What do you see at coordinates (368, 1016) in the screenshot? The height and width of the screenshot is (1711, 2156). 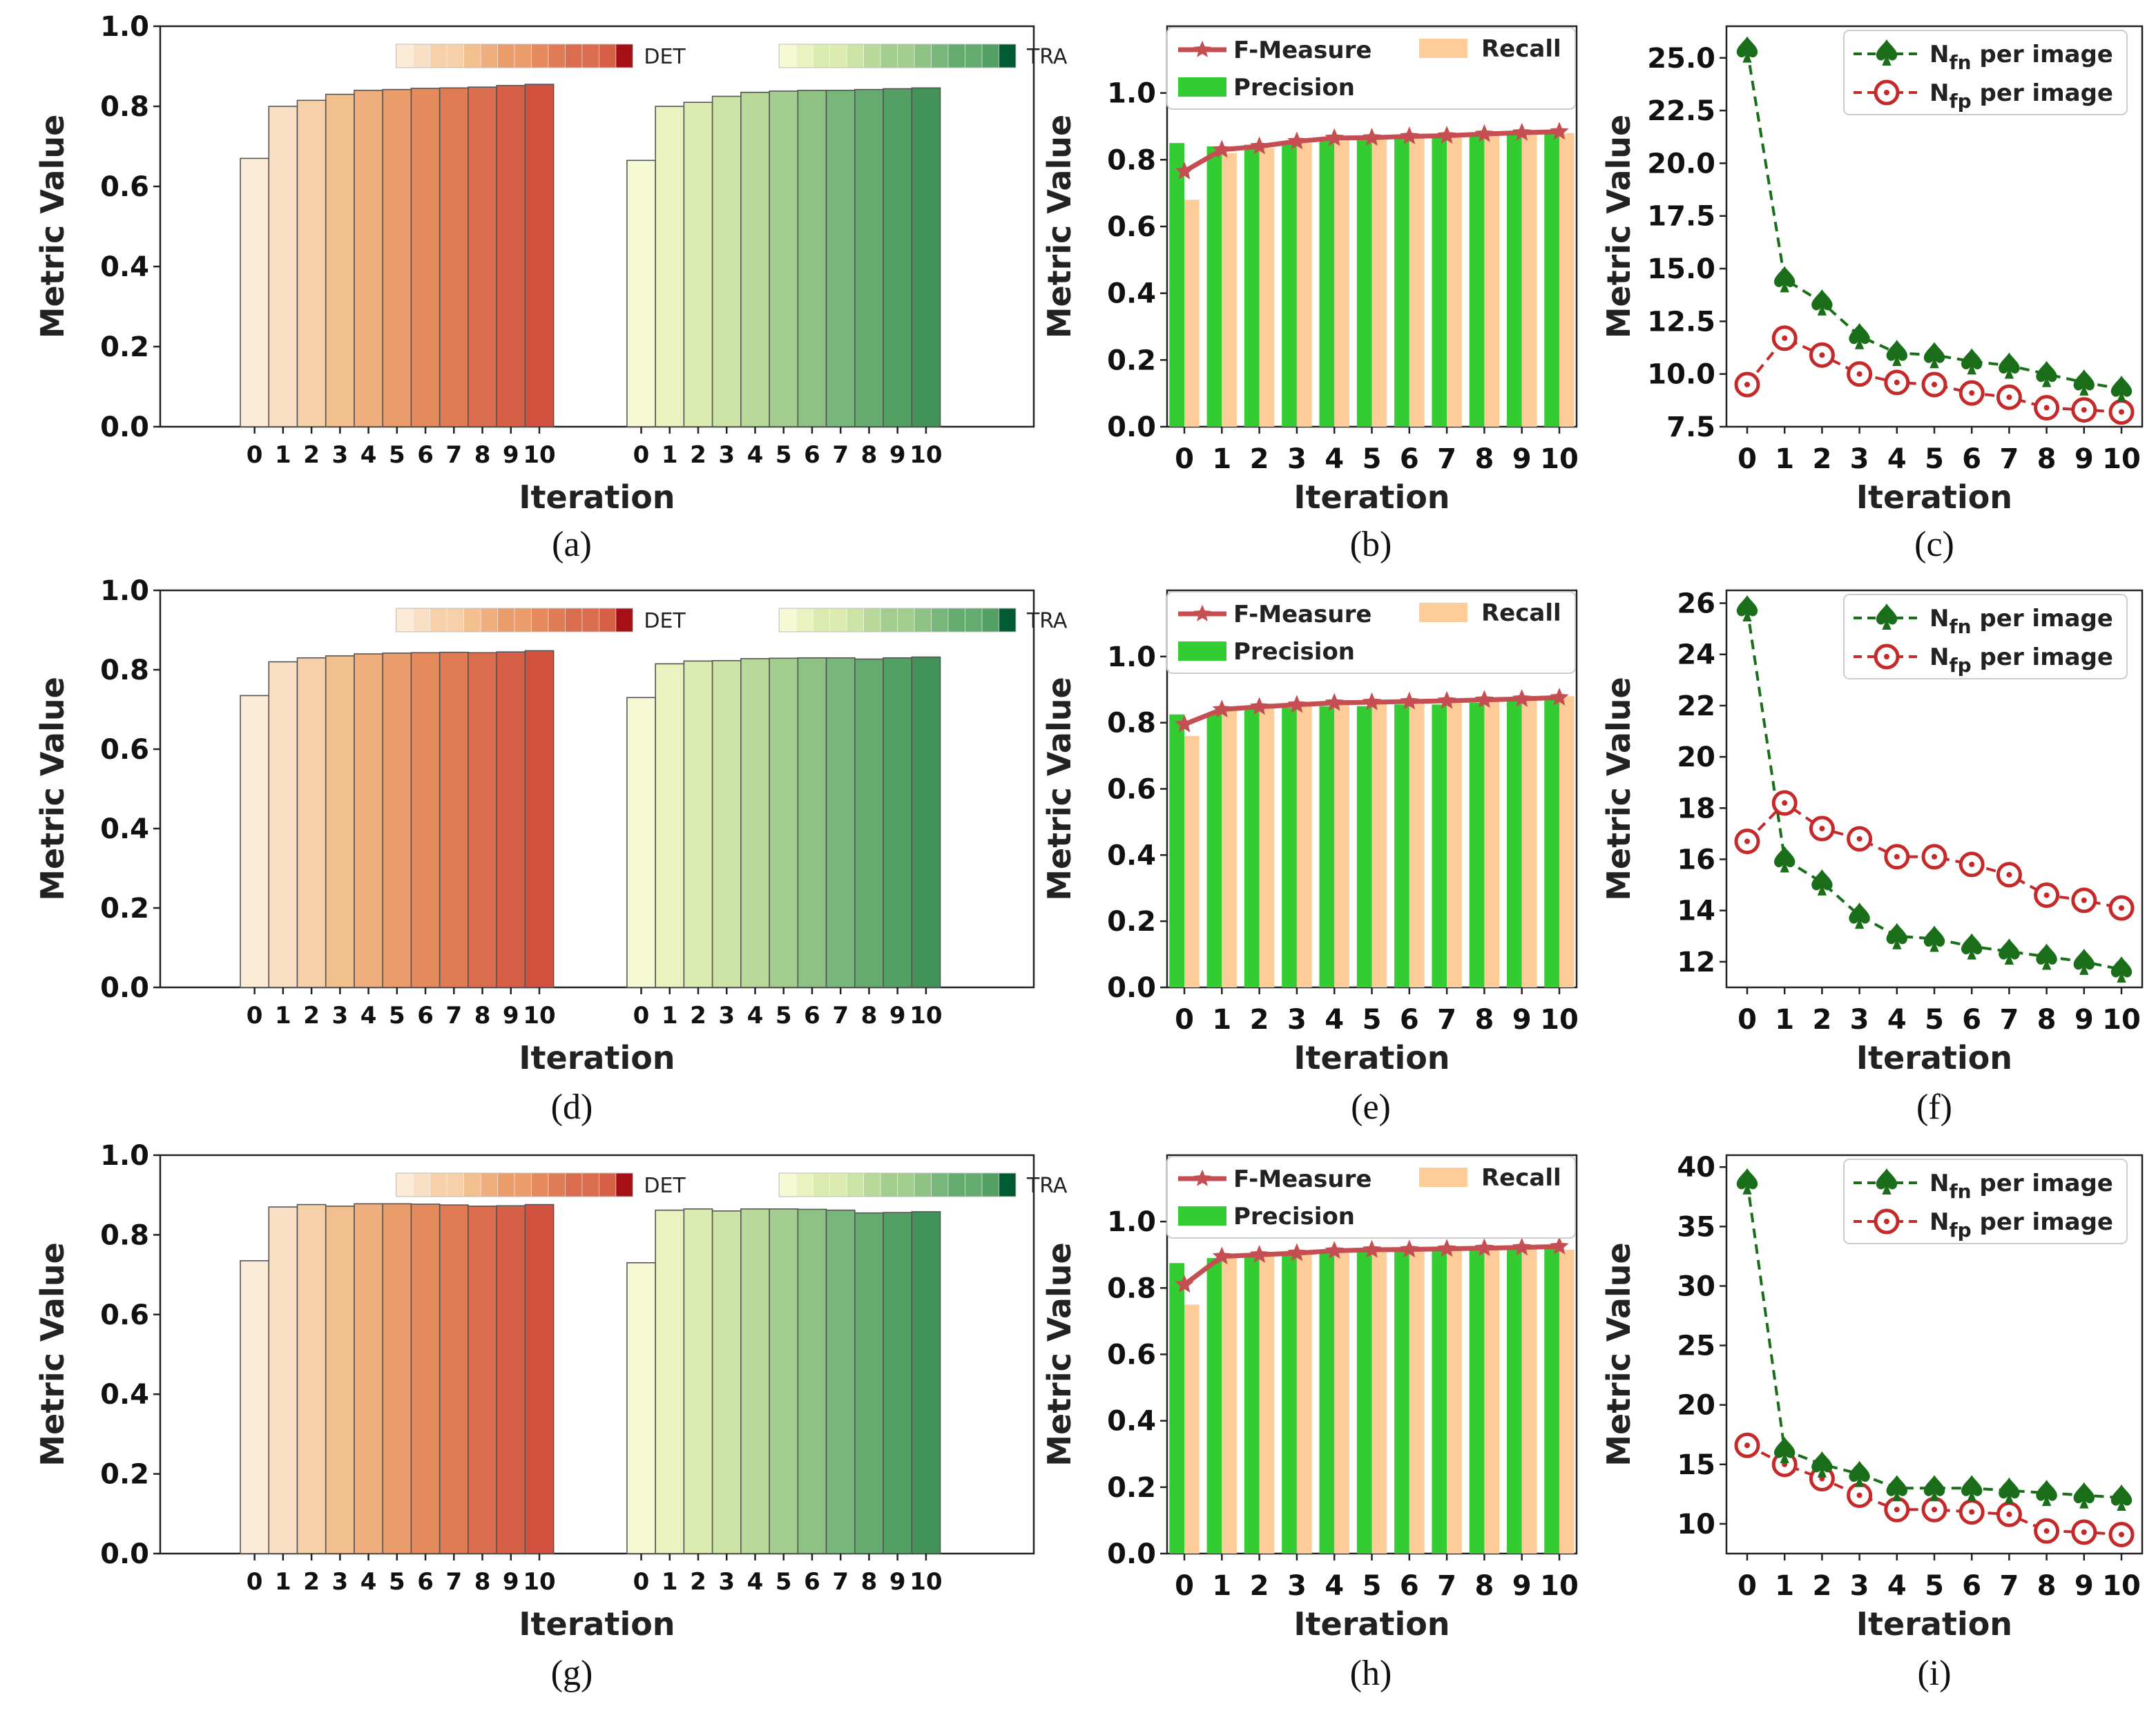 I see `x-tick-label: 4` at bounding box center [368, 1016].